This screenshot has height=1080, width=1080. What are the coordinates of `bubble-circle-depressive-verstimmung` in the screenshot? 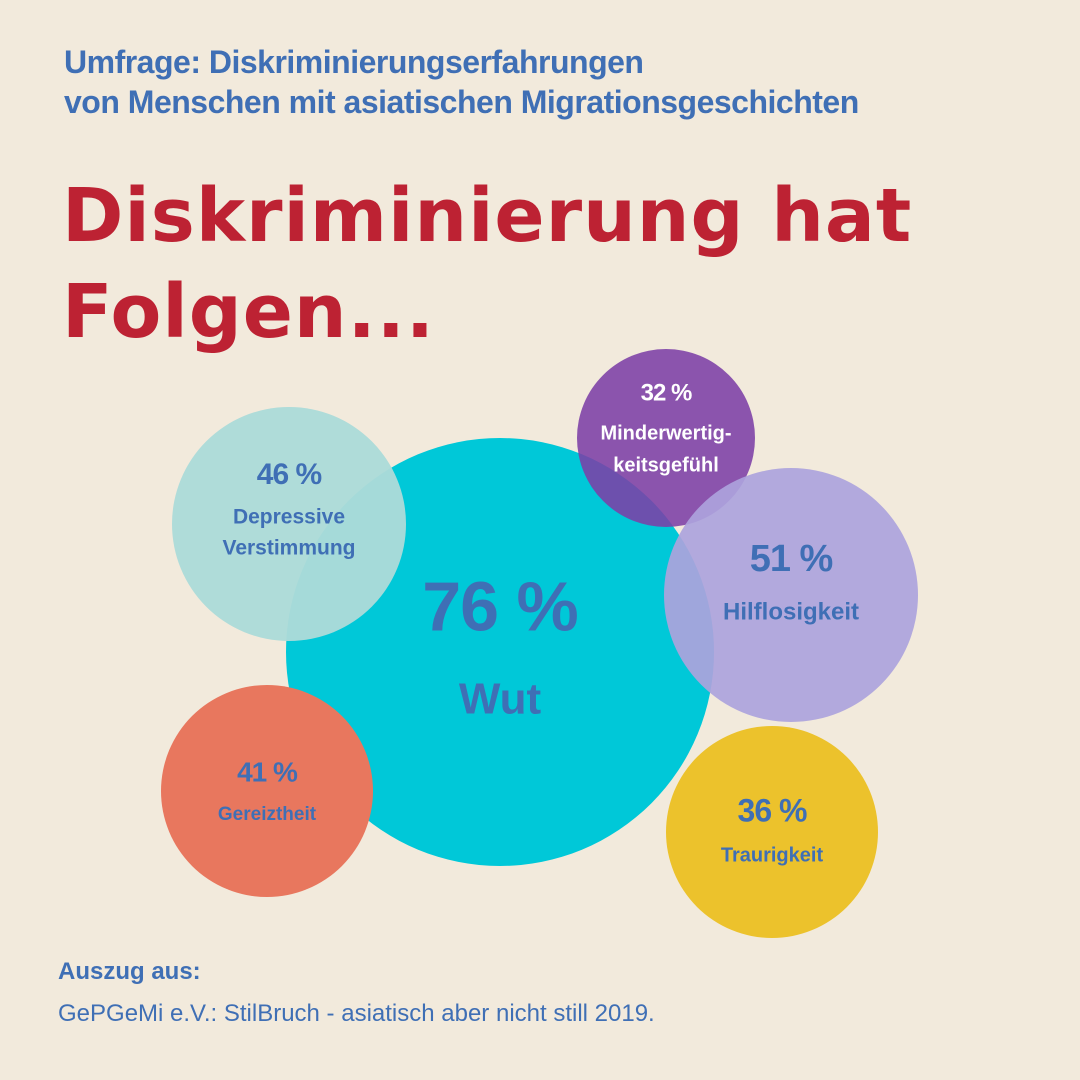 It's located at (289, 524).